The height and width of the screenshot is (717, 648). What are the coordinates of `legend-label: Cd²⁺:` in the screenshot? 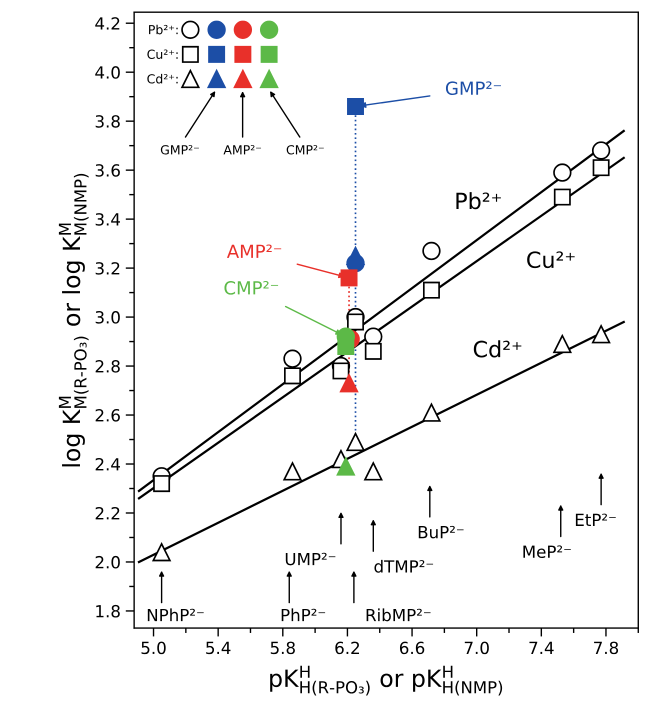 It's located at (162, 79).